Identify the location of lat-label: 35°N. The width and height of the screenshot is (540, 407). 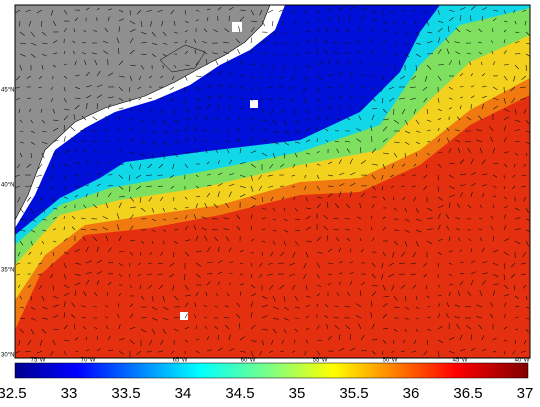
(7, 271).